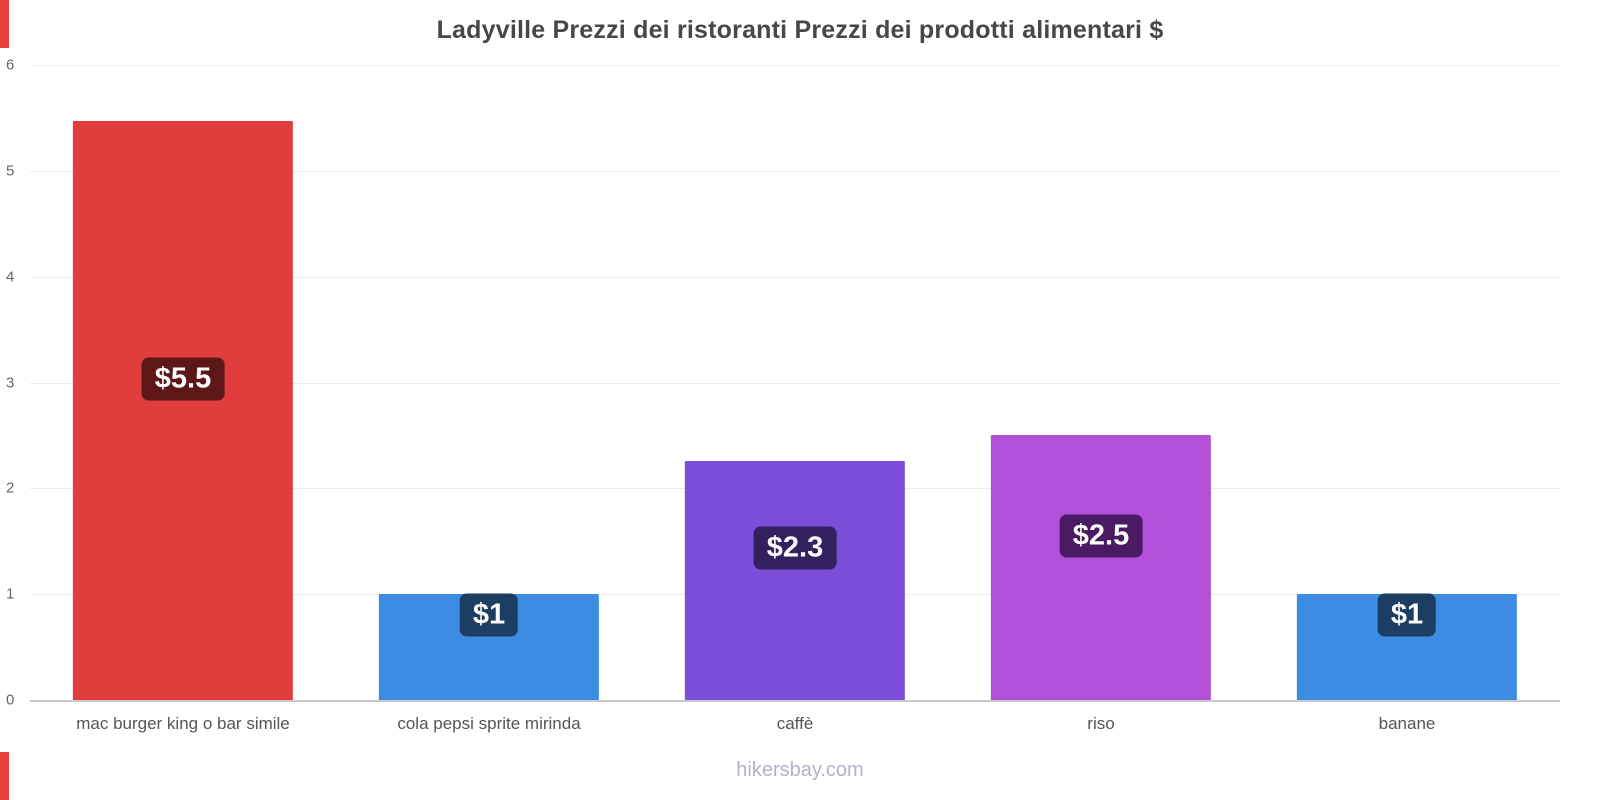 The width and height of the screenshot is (1600, 800). Describe the element at coordinates (489, 646) in the screenshot. I see `bar-2: $1` at that location.